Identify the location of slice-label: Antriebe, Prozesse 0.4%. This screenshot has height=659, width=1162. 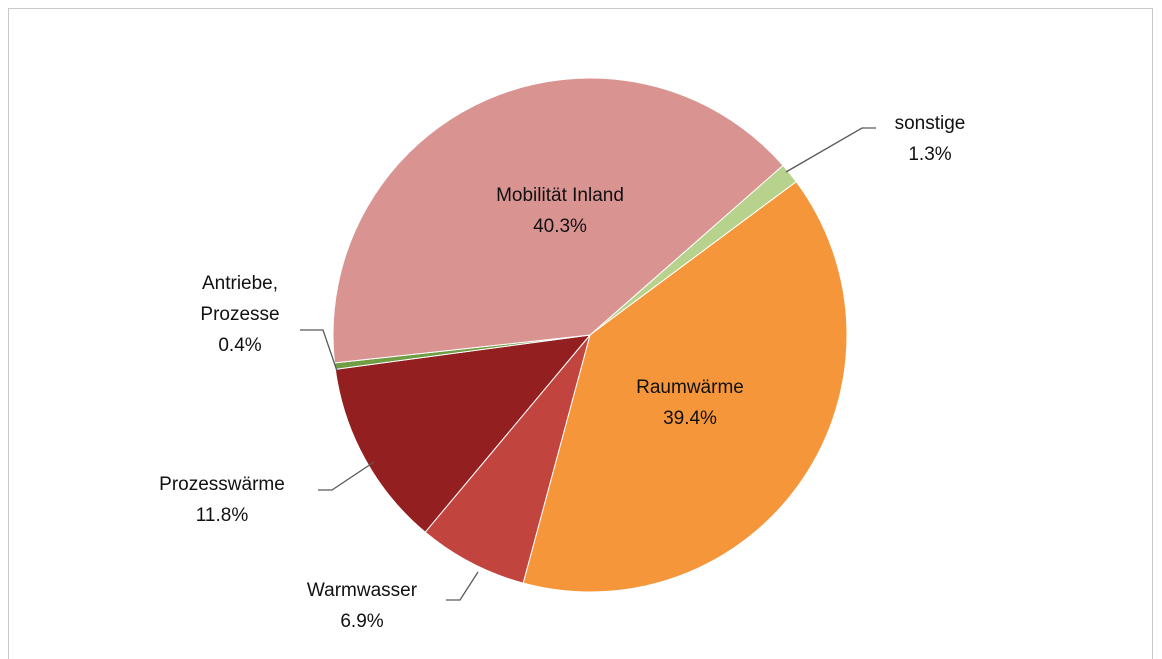
(240, 314).